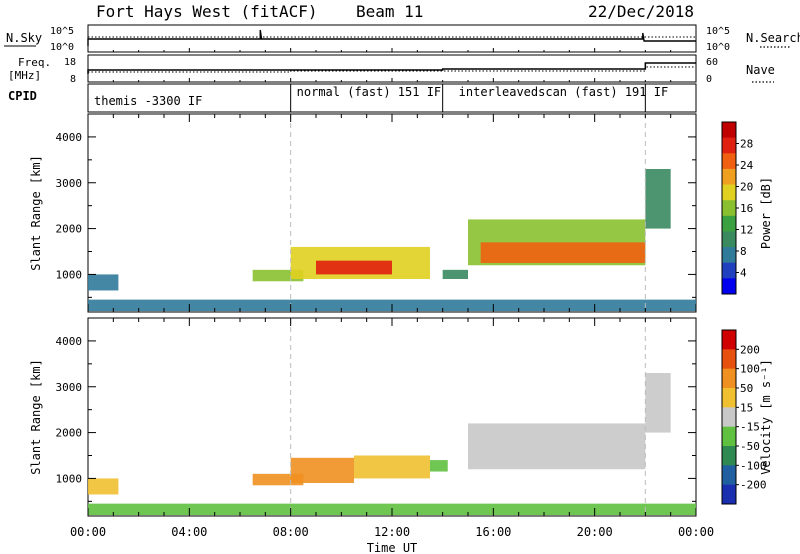  Describe the element at coordinates (148, 101) in the screenshot. I see `cpid-segment-label: themis -3300 IF` at that location.